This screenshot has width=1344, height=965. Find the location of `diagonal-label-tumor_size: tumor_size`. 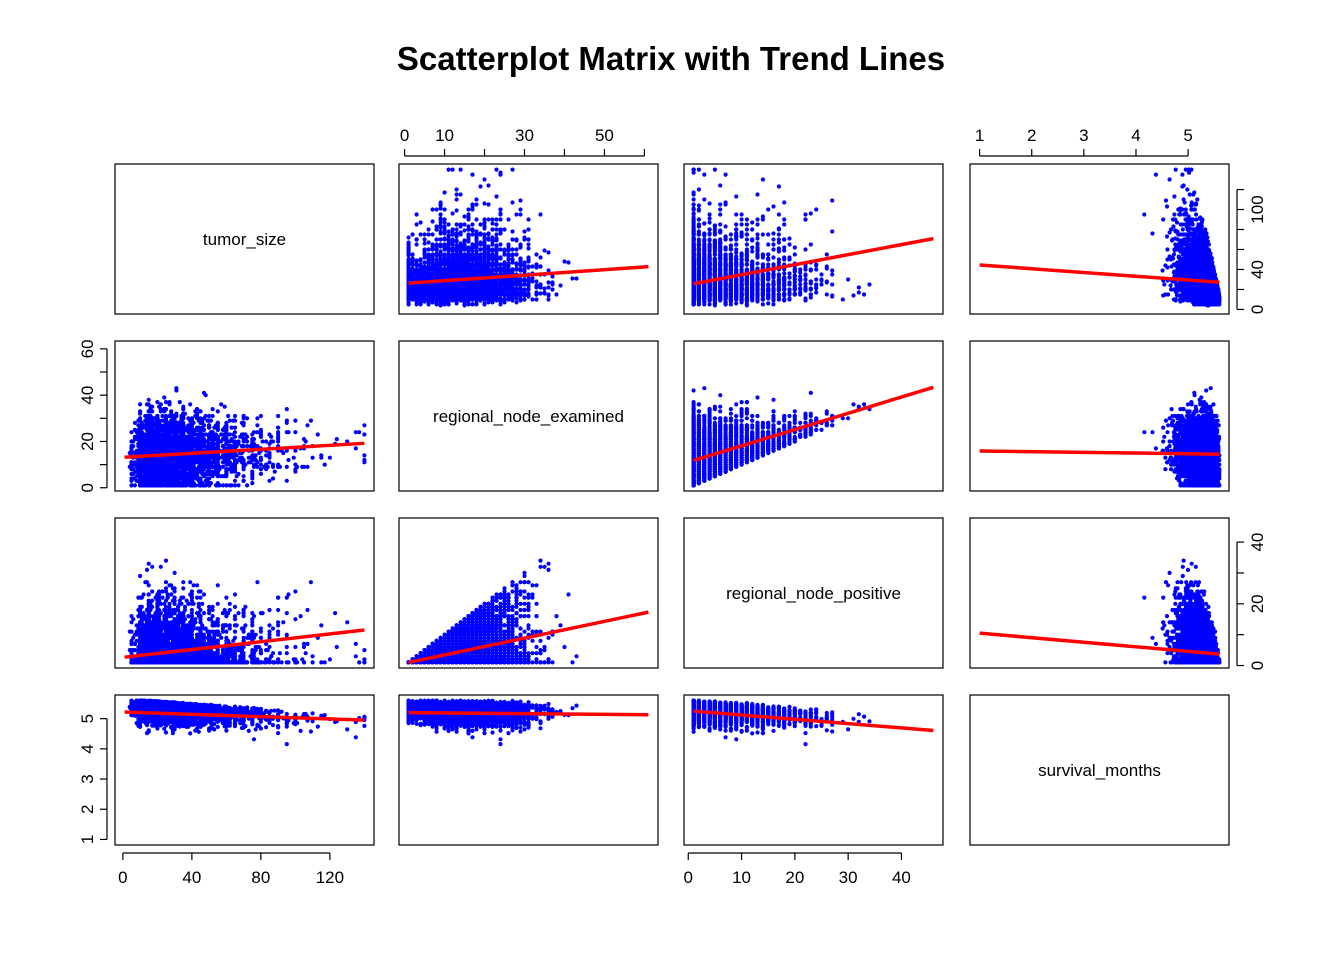

diagonal-label-tumor_size: tumor_size is located at coordinates (244, 239).